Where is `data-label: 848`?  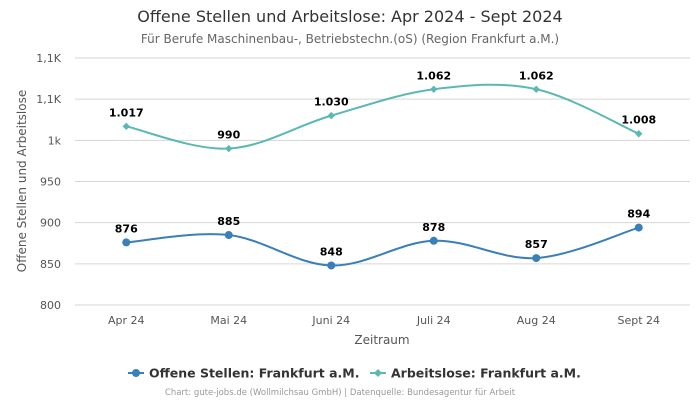 data-label: 848 is located at coordinates (331, 251).